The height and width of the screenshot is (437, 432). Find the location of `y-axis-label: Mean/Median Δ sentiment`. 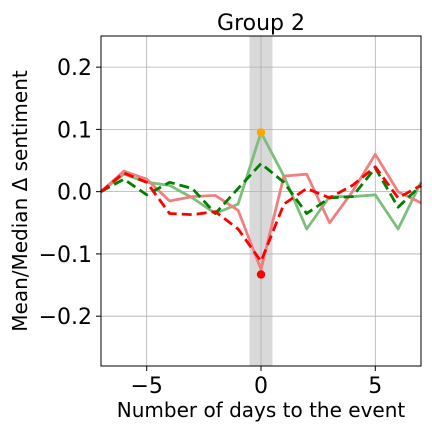

y-axis-label: Mean/Median Δ sentiment is located at coordinates (20, 201).